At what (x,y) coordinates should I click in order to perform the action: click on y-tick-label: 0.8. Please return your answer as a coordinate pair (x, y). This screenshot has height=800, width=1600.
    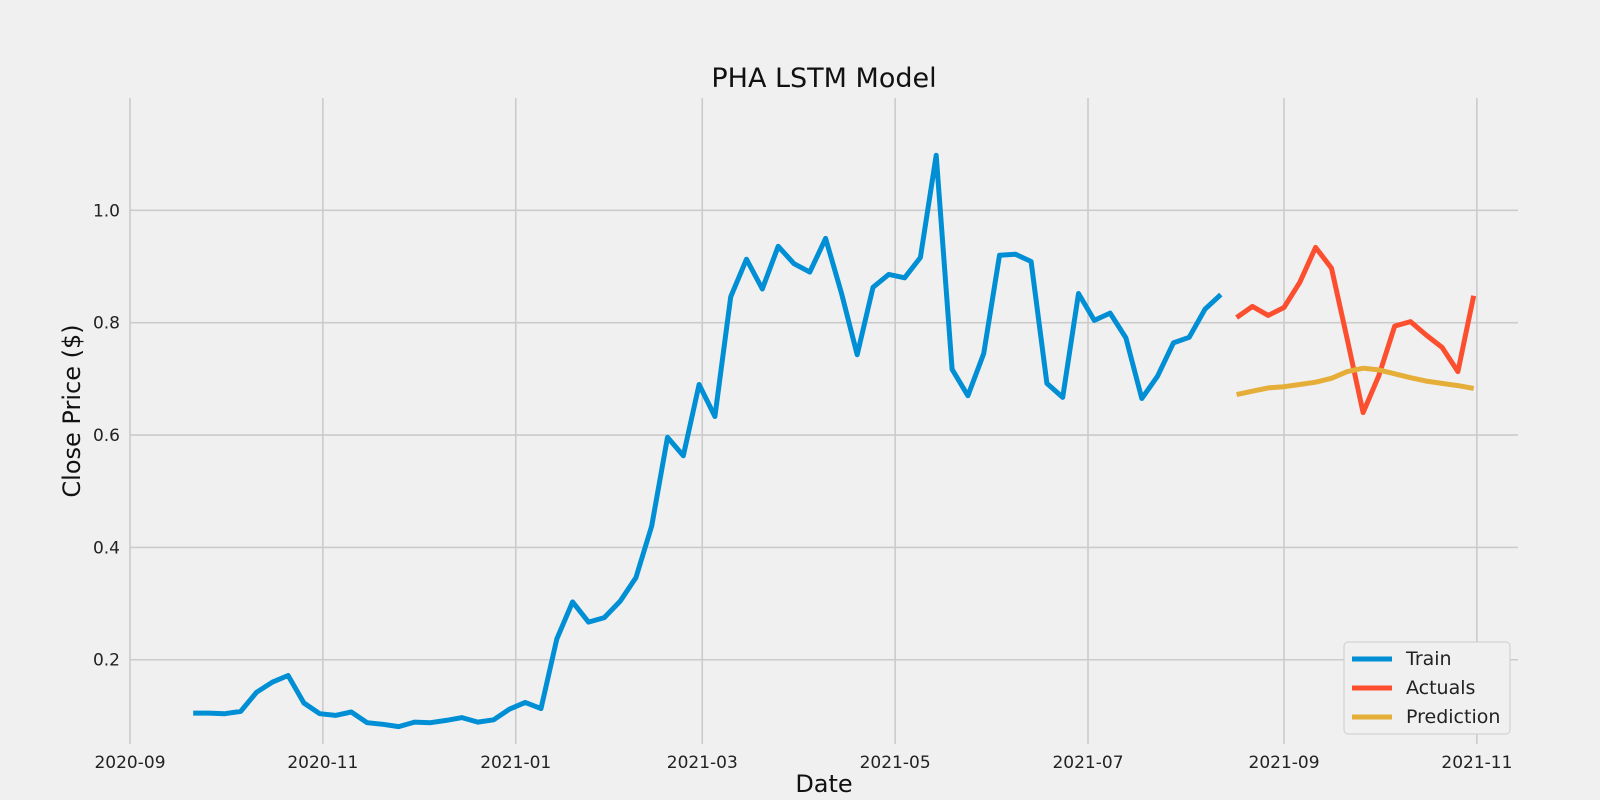
    Looking at the image, I should click on (106, 324).